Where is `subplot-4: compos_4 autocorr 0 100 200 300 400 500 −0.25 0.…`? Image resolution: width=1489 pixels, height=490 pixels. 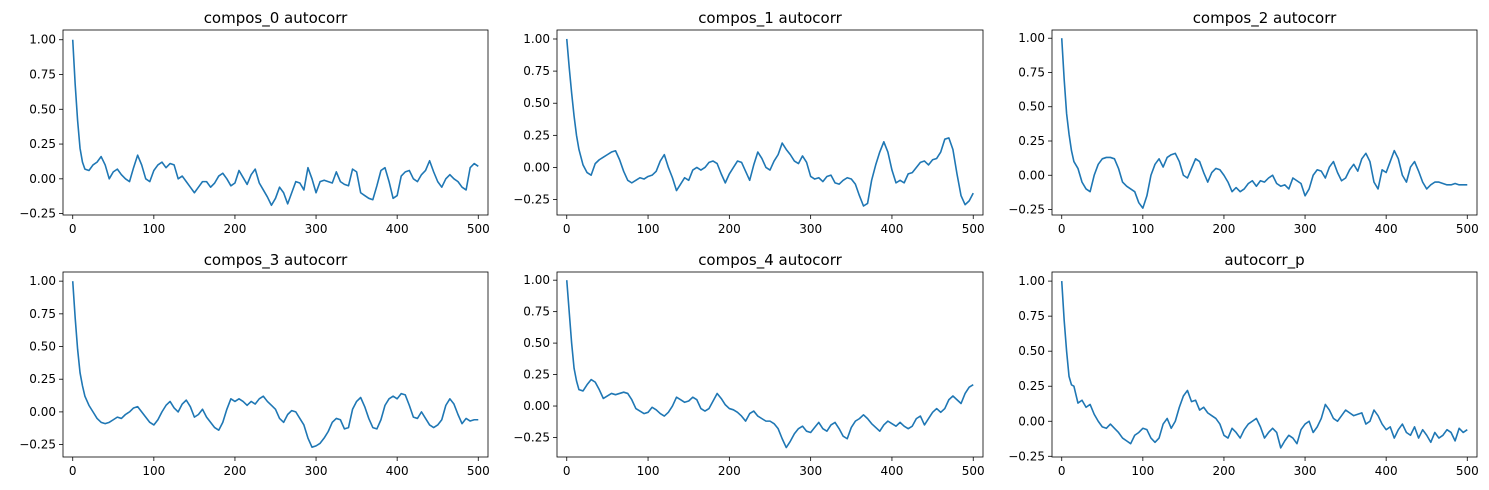
subplot-4: compos_4 autocorr 0 100 200 300 400 500 −0.25 0.… is located at coordinates (748, 364).